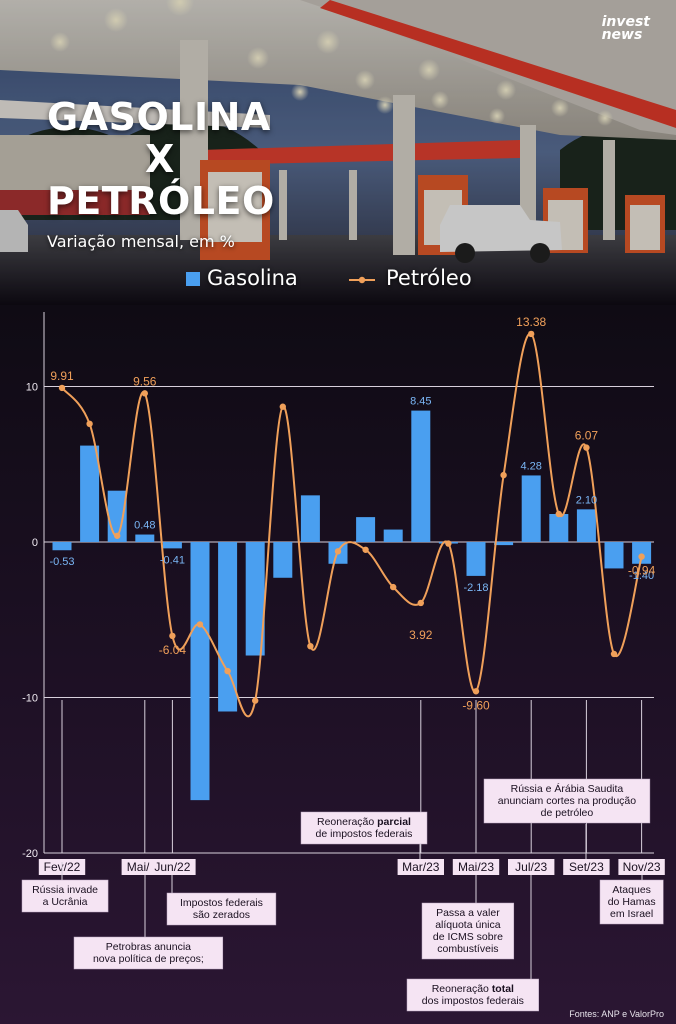  I want to click on annotation-text-segment: de impostos federais, so click(364, 834).